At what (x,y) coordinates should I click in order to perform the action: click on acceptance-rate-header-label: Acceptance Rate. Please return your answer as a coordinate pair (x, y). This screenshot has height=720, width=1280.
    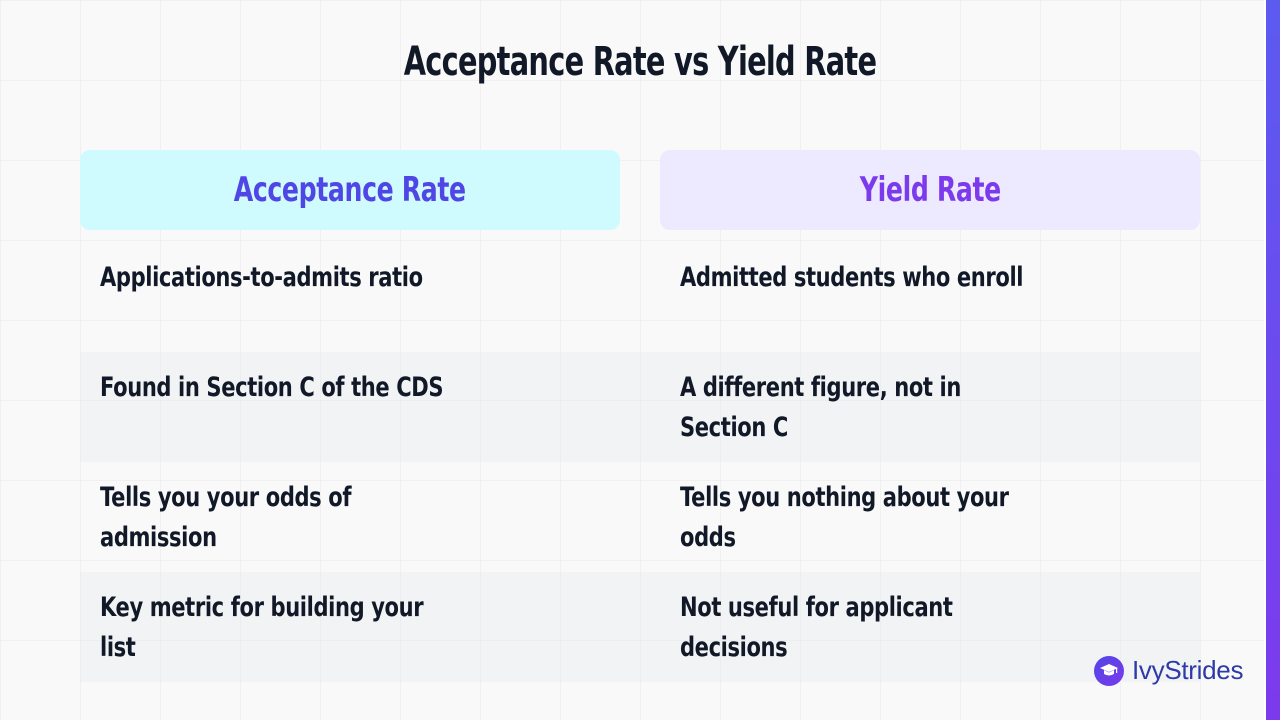
    Looking at the image, I should click on (350, 190).